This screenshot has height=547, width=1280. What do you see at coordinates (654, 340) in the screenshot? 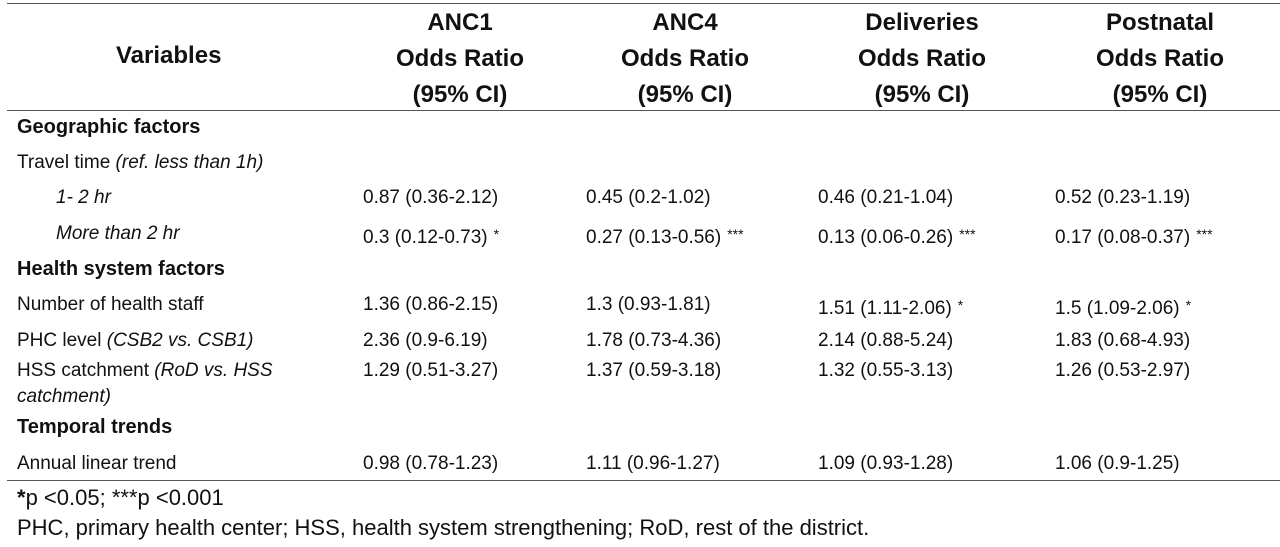
I see `cell-anc4: 1.78 (0.73-4.36)` at bounding box center [654, 340].